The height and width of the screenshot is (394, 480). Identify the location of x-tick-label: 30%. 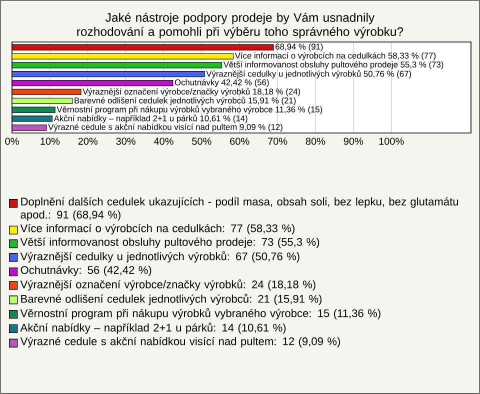
(126, 141).